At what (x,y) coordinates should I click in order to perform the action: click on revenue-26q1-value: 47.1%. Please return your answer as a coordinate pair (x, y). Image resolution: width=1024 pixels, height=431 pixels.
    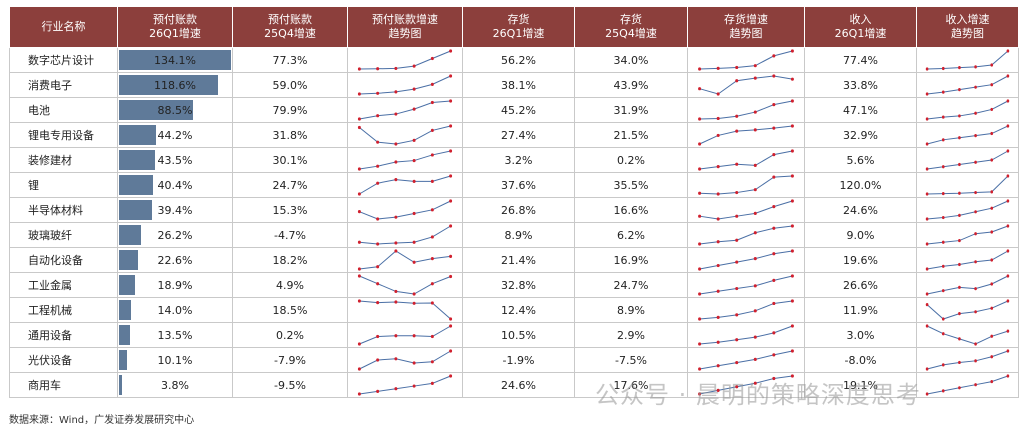
    Looking at the image, I should click on (860, 110).